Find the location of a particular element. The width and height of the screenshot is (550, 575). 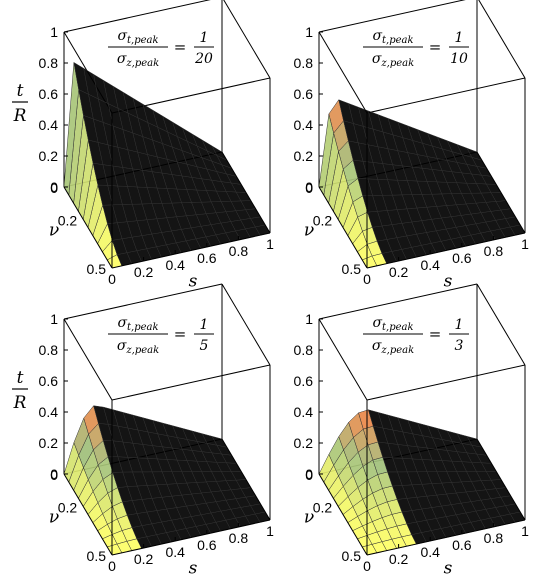

panel-title: σt,peak σz,peak = 1 3 is located at coordinates (416, 335).